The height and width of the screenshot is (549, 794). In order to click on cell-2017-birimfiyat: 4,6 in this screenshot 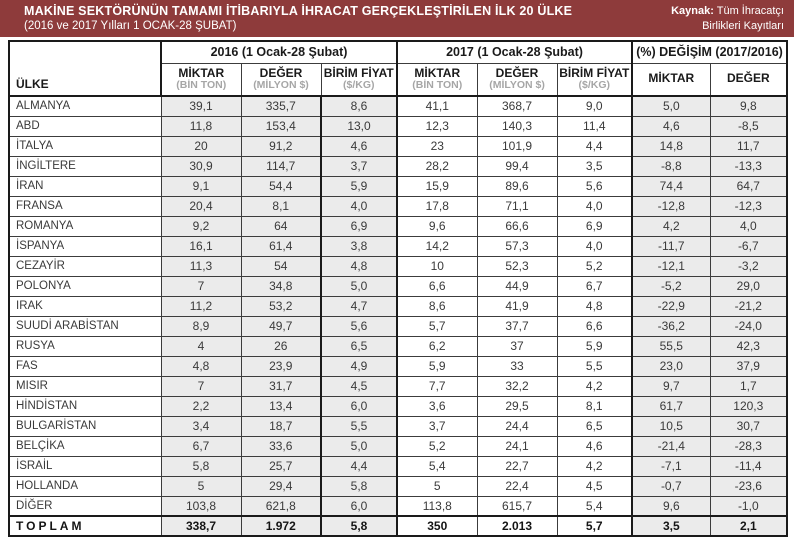, I will do `click(594, 446)`.